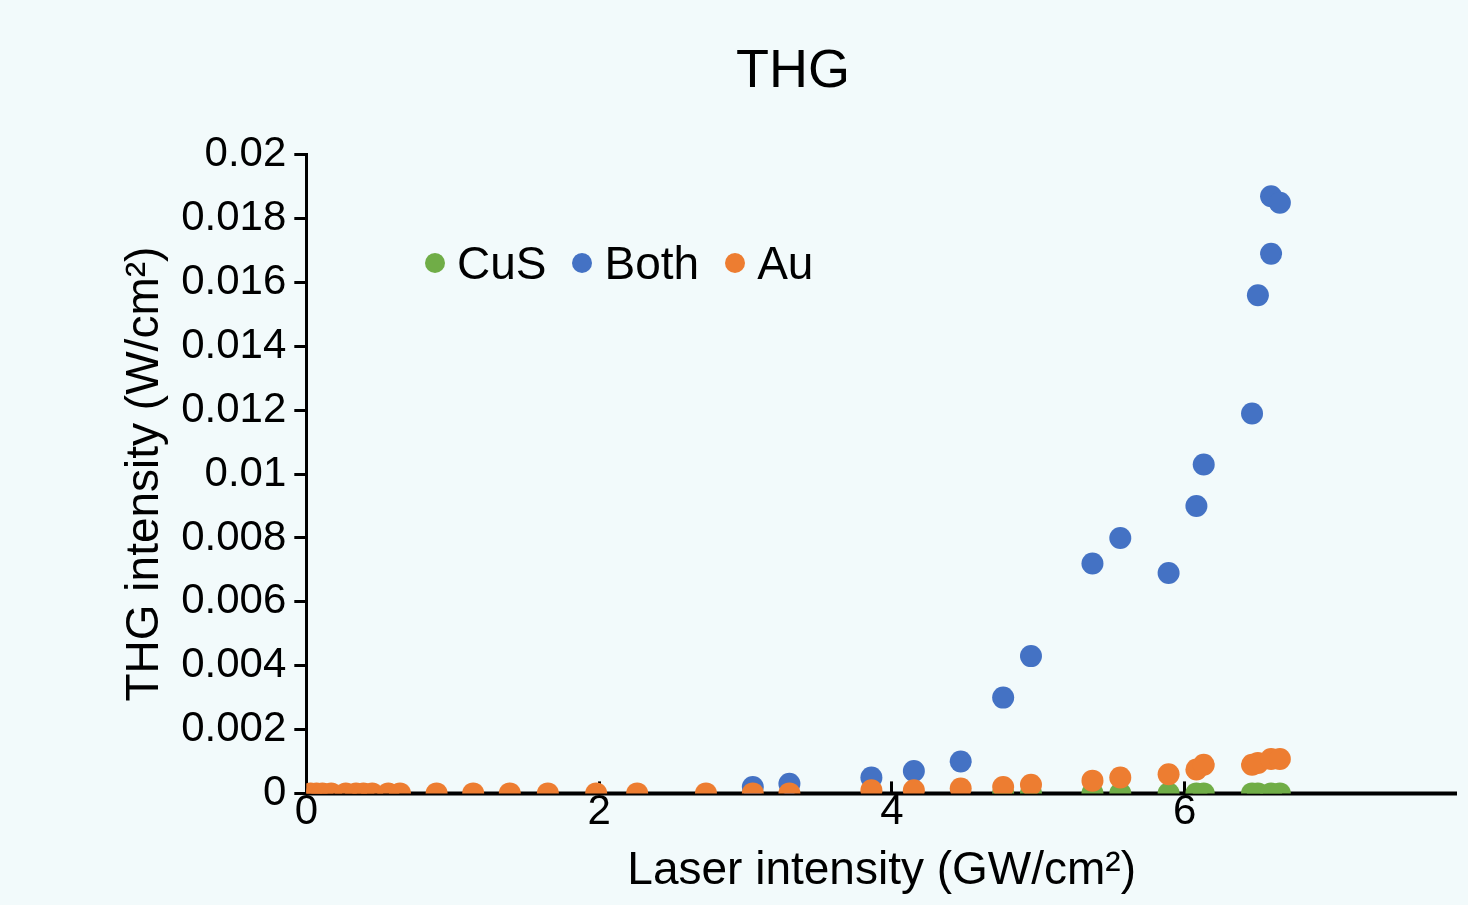  Describe the element at coordinates (892, 810) in the screenshot. I see `x-tick-label: 4` at that location.